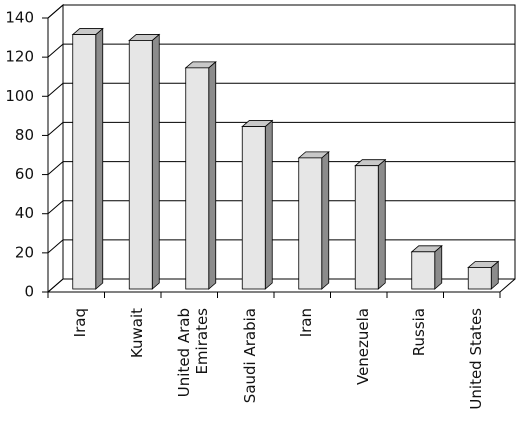 The width and height of the screenshot is (530, 422). Describe the element at coordinates (19, 57) in the screenshot. I see `y-tick-label: 120` at that location.